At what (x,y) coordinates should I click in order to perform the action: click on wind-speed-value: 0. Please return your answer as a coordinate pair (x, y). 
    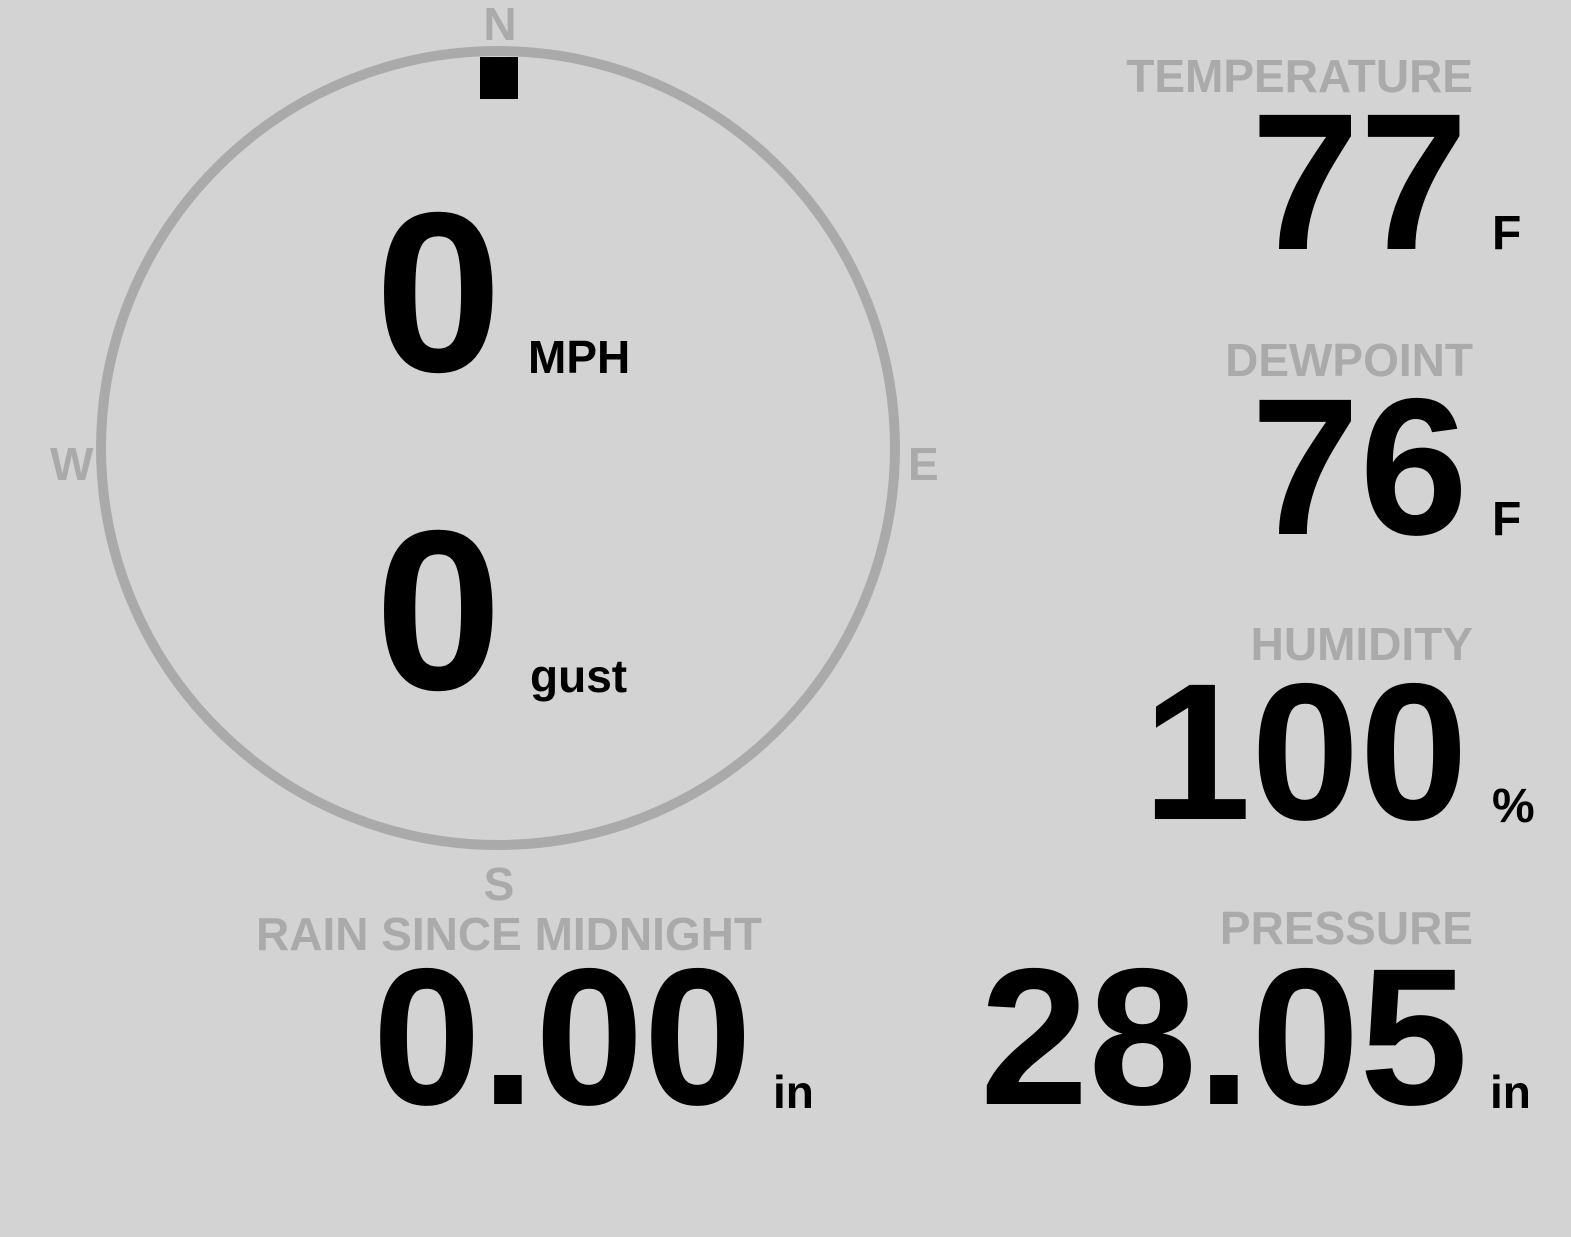
    Looking at the image, I should click on (438, 293).